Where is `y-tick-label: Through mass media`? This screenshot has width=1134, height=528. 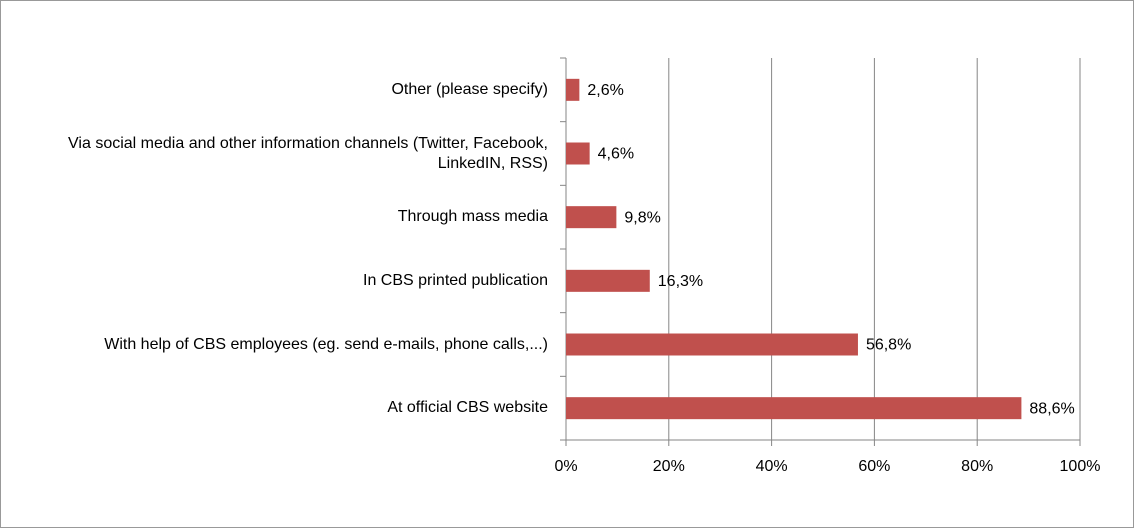 y-tick-label: Through mass media is located at coordinates (472, 217).